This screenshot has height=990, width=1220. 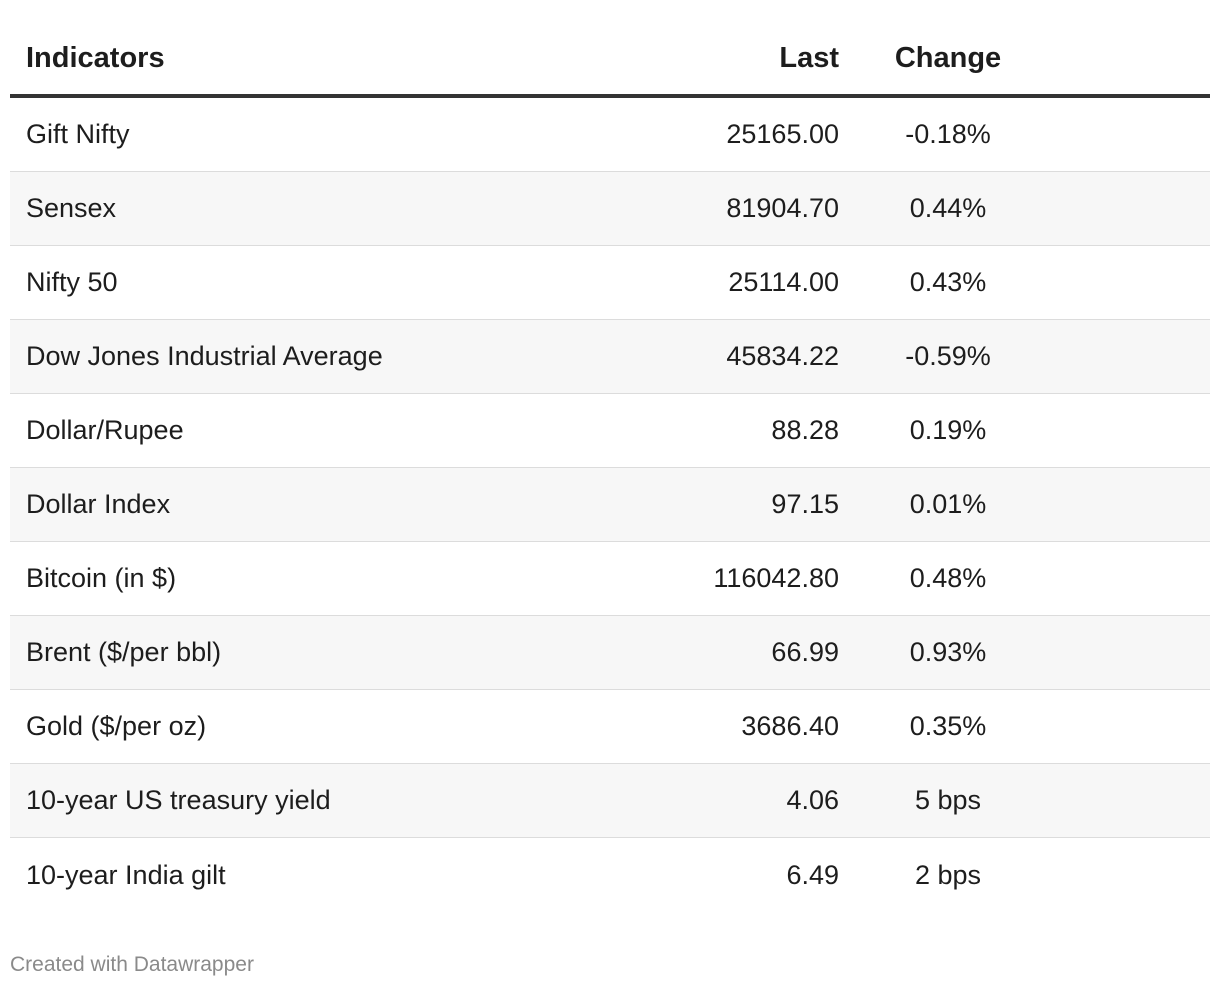 I want to click on table-row: Bitcoin (in $) 116042.80 0.48%, so click(x=610, y=579).